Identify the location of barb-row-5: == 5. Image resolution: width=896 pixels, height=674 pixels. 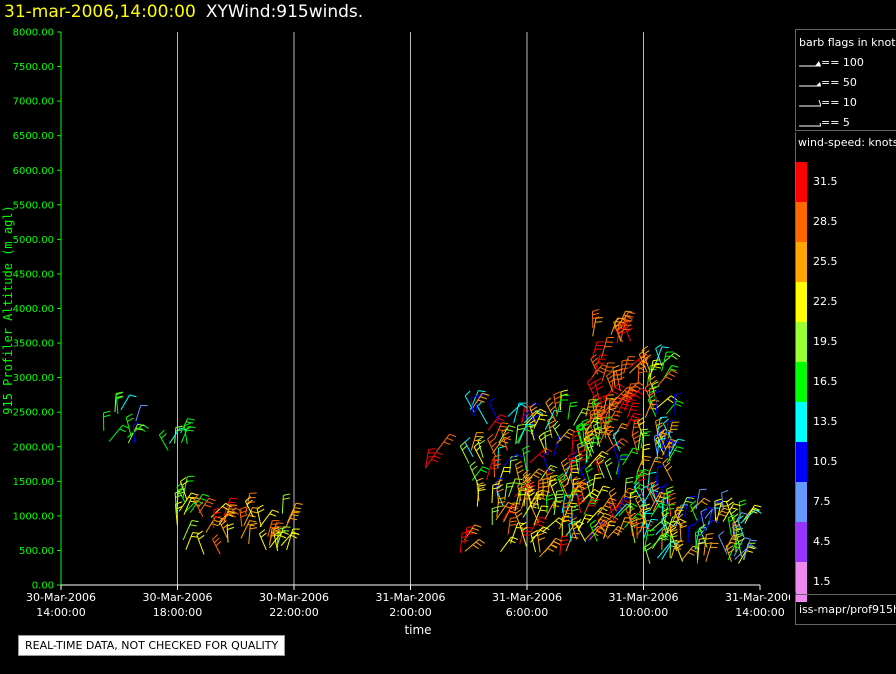
(824, 123).